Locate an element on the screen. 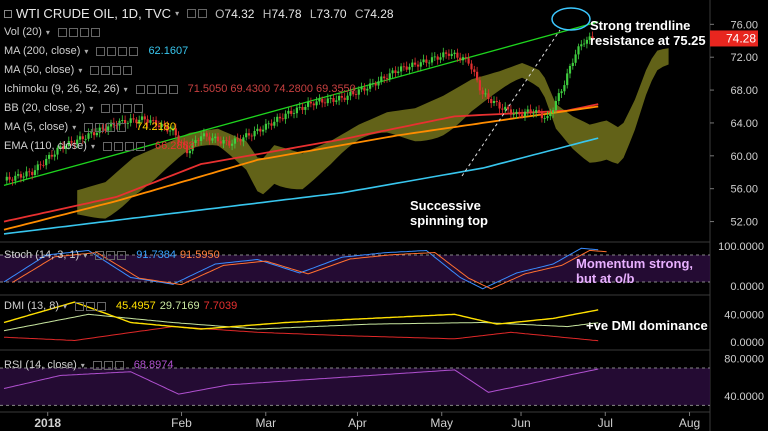  x-tick-label: Mar is located at coordinates (265, 423).